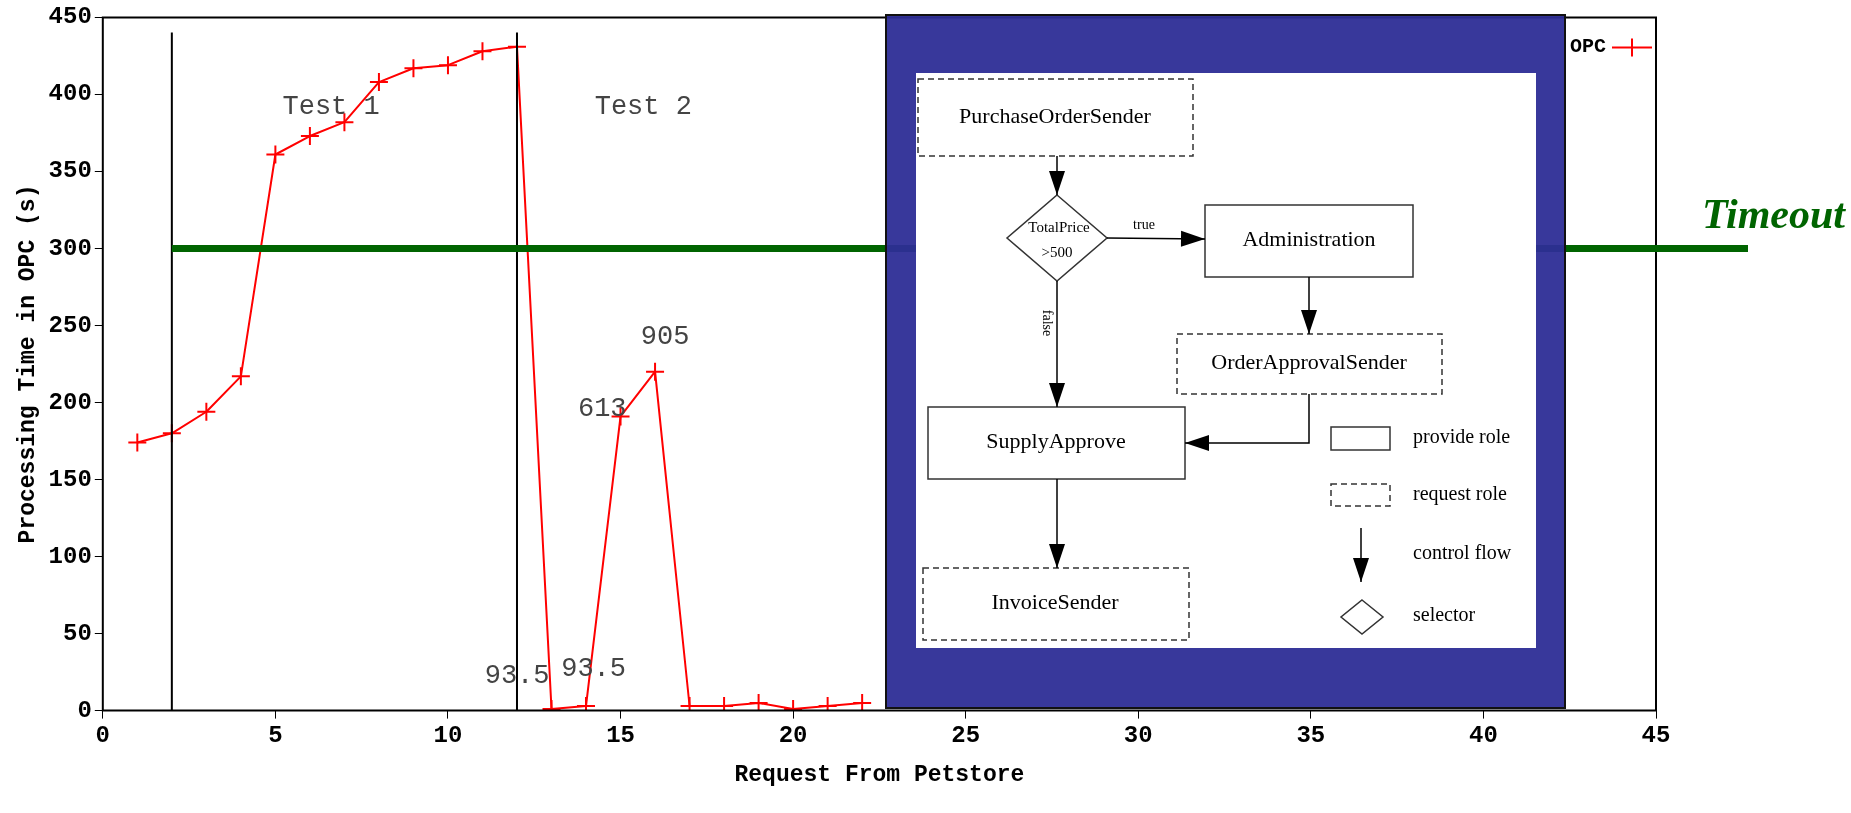  Describe the element at coordinates (1483, 736) in the screenshot. I see `x-tick-label: 40` at that location.